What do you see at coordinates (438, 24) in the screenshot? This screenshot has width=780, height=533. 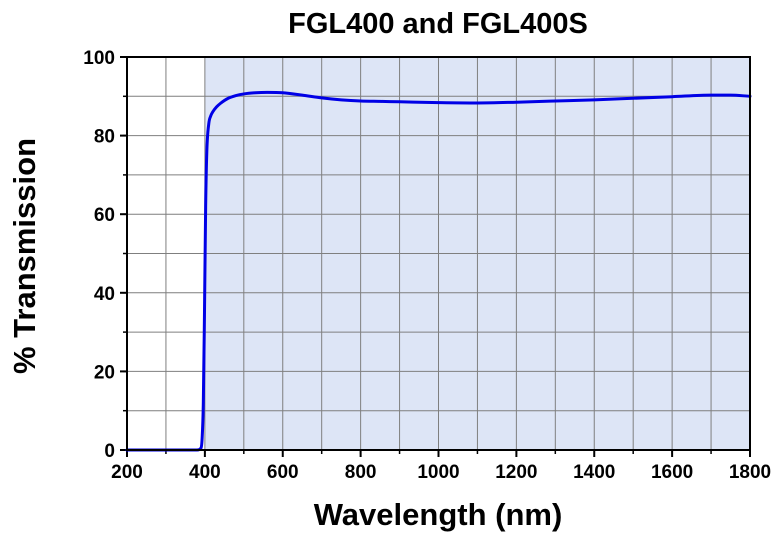 I see `chart-title: FGL400 and FGL400S` at bounding box center [438, 24].